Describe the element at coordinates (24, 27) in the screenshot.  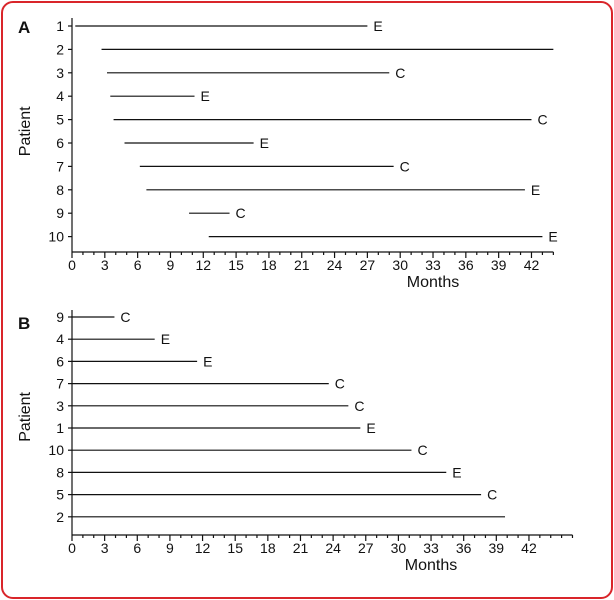
I see `panel-letter: A` at that location.